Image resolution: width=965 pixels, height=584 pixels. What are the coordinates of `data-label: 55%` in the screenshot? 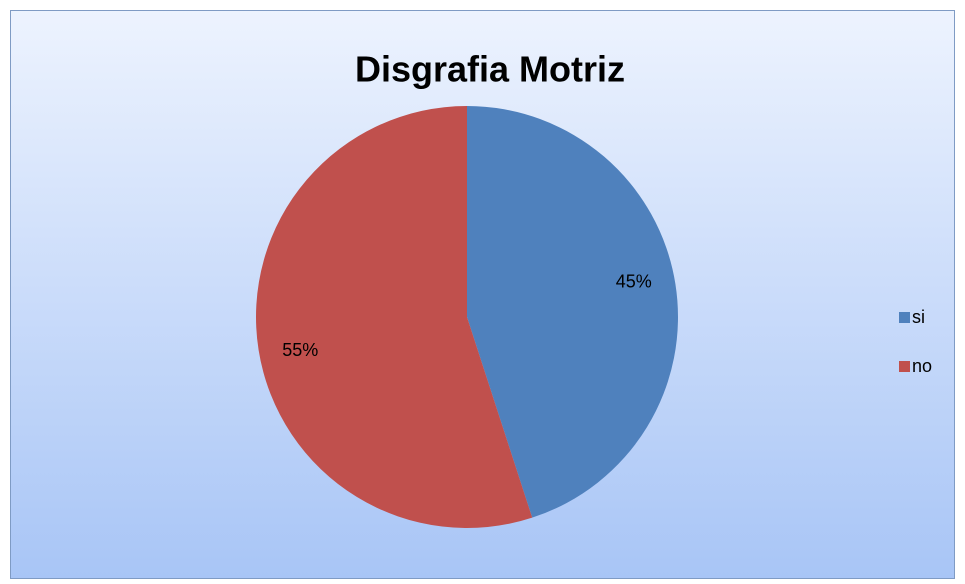 It's located at (300, 350).